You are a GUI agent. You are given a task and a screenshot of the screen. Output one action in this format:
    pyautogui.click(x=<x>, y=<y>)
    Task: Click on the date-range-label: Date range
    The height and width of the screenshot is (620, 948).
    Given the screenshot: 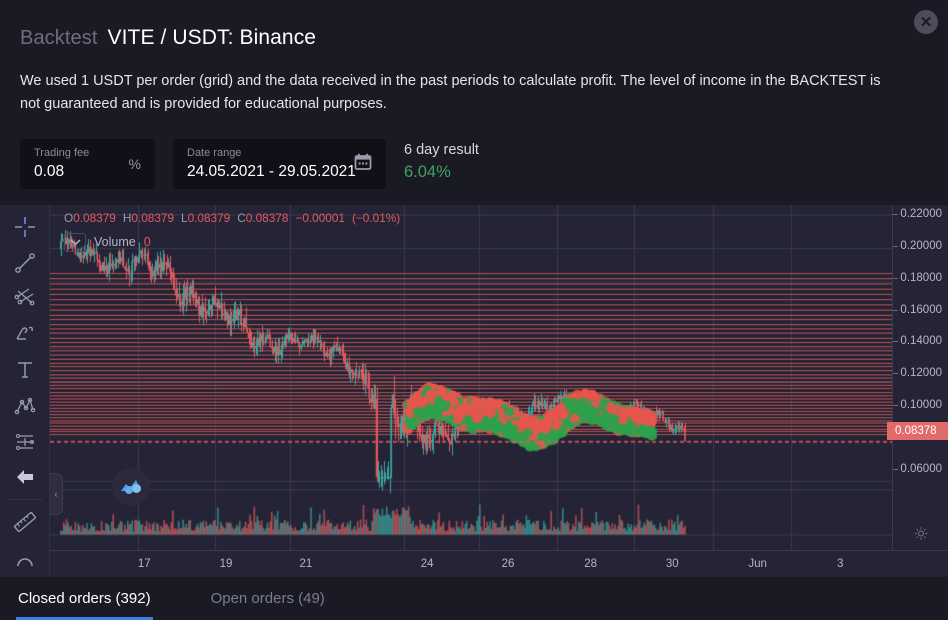 What is the action you would take?
    pyautogui.click(x=214, y=153)
    